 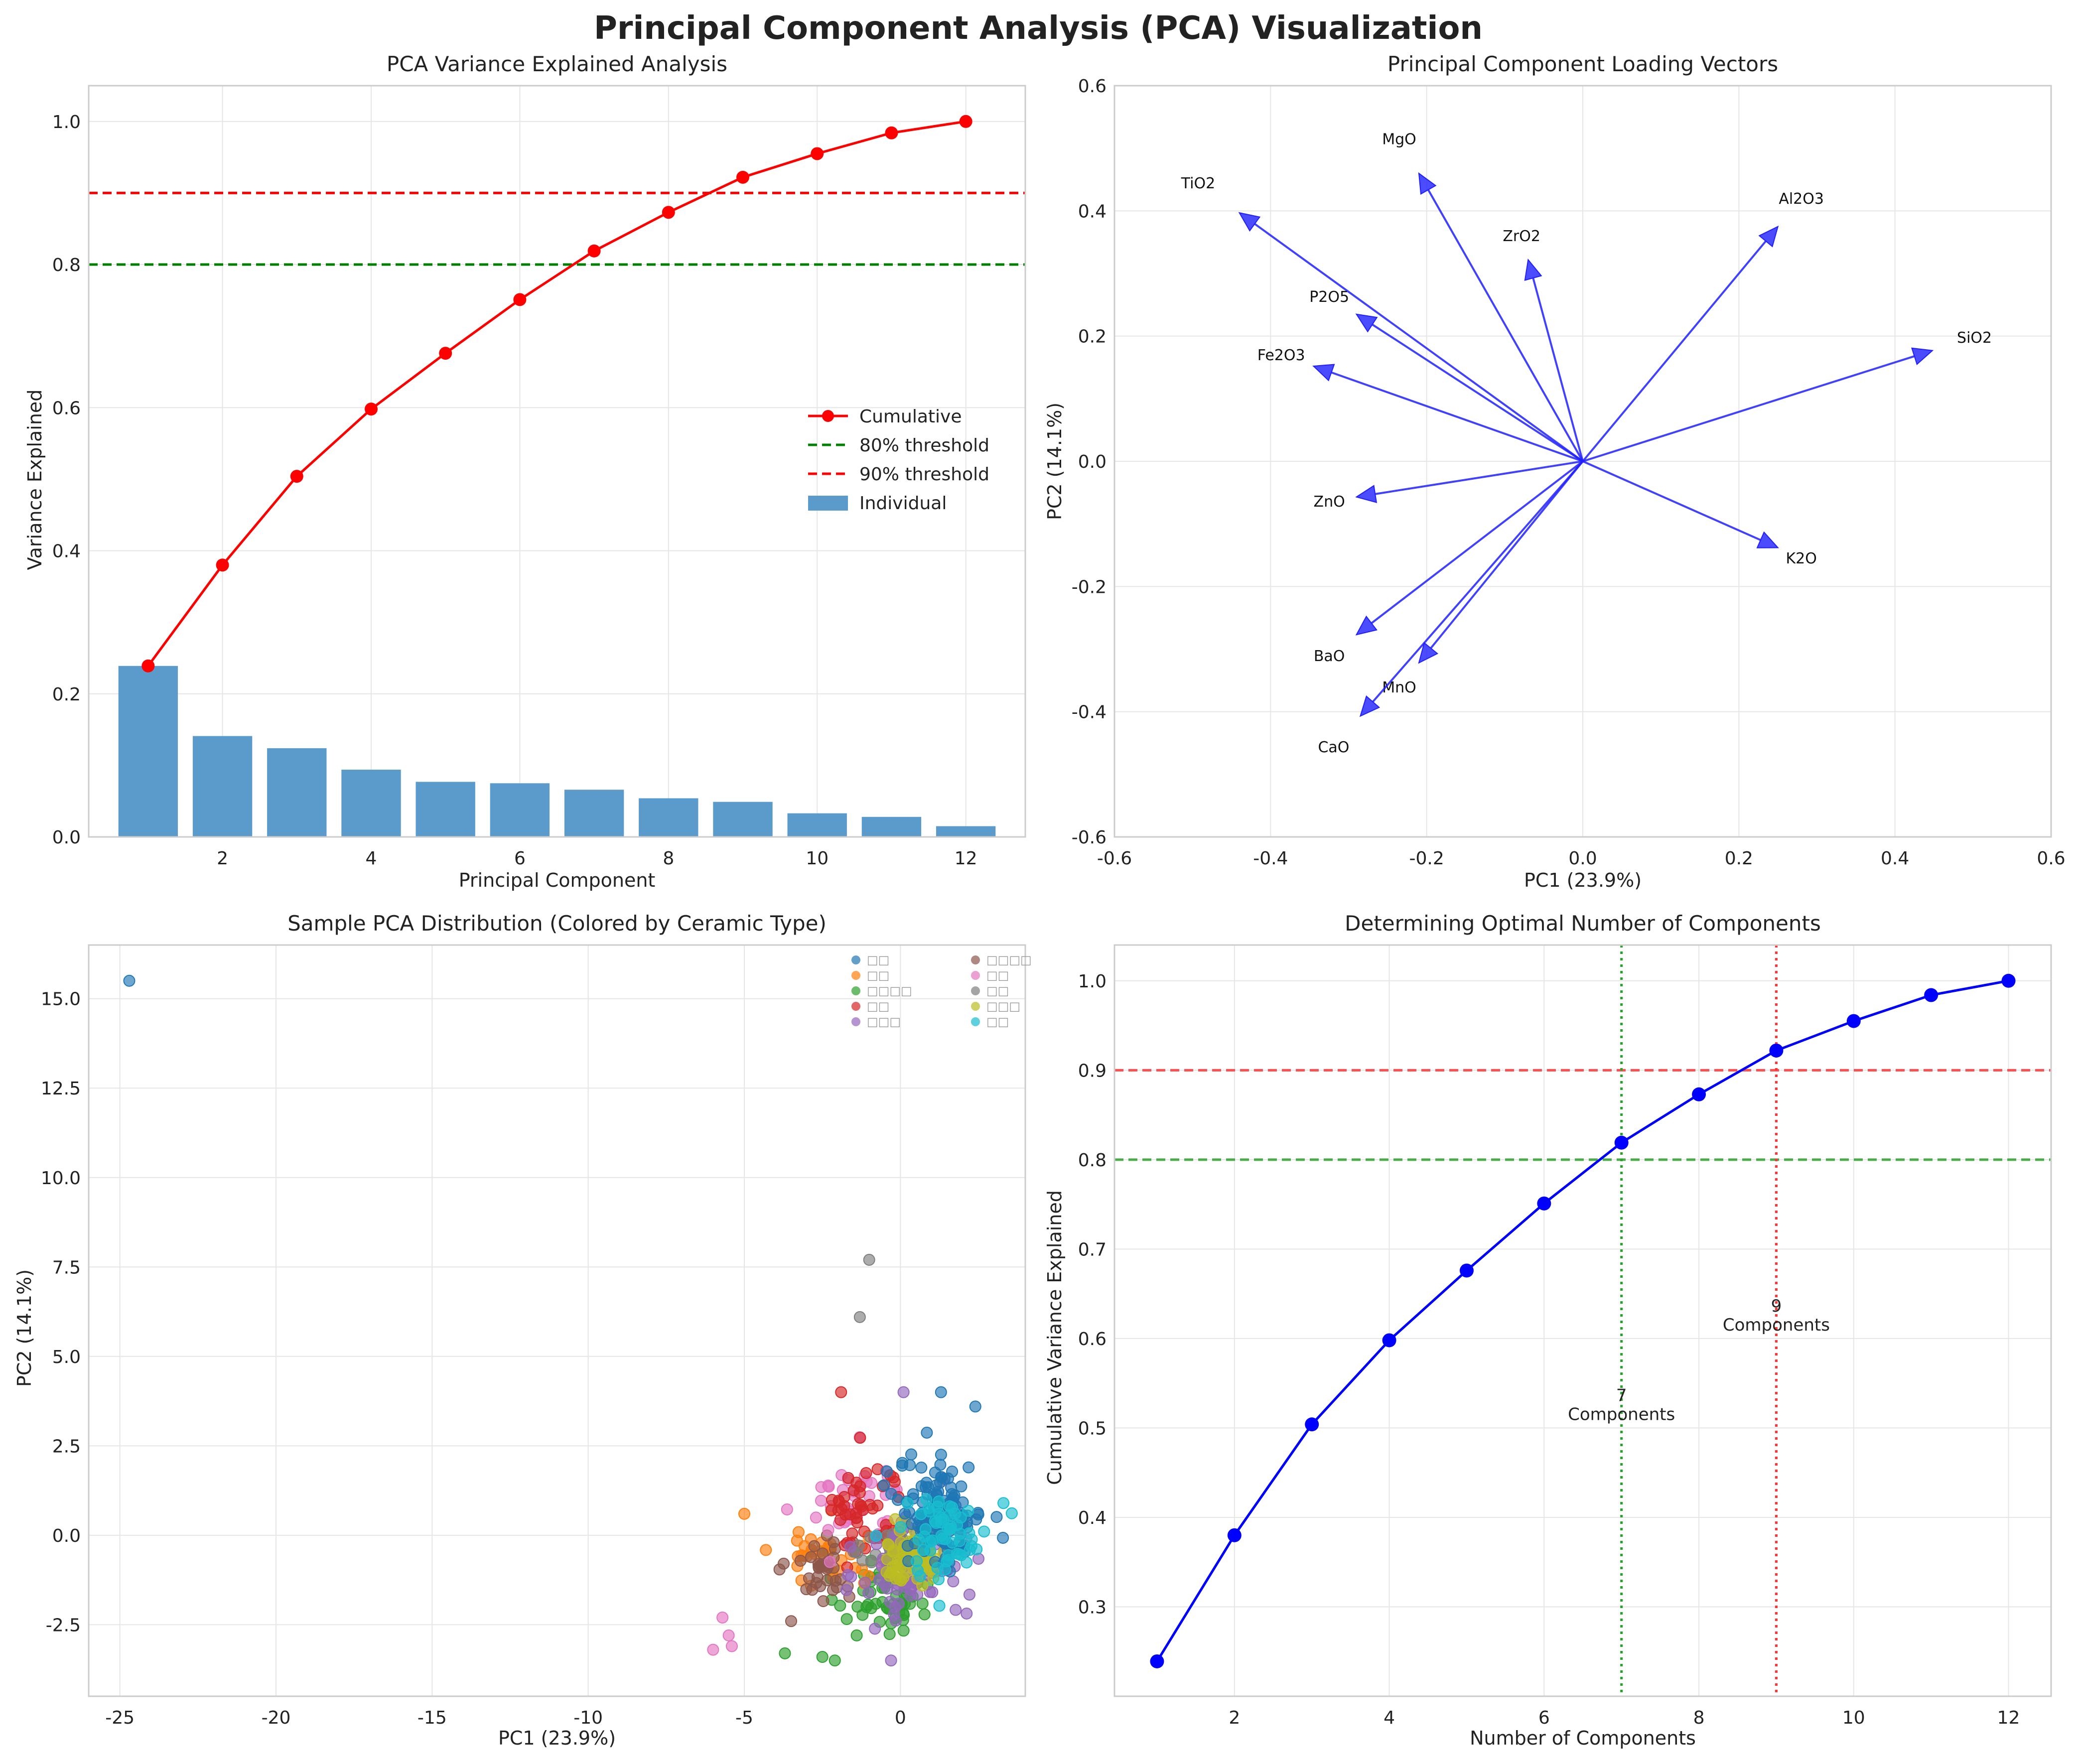 What do you see at coordinates (1739, 859) in the screenshot?
I see `x-tick-label: 0.2` at bounding box center [1739, 859].